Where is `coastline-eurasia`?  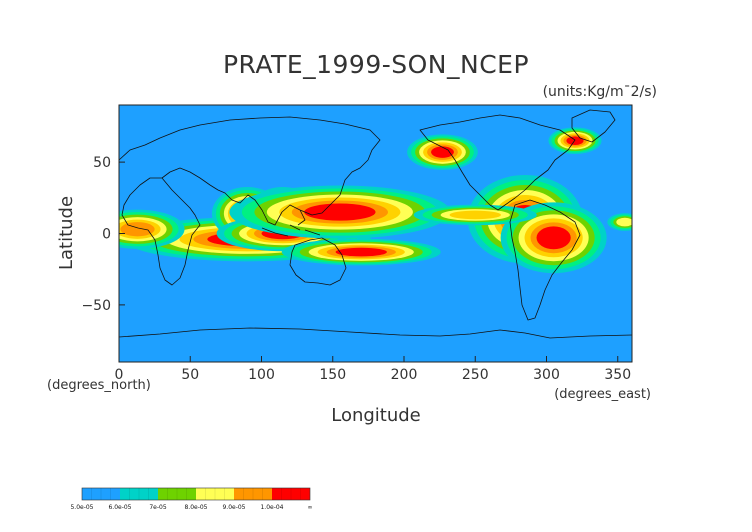 coastline-eurasia is located at coordinates (250, 171).